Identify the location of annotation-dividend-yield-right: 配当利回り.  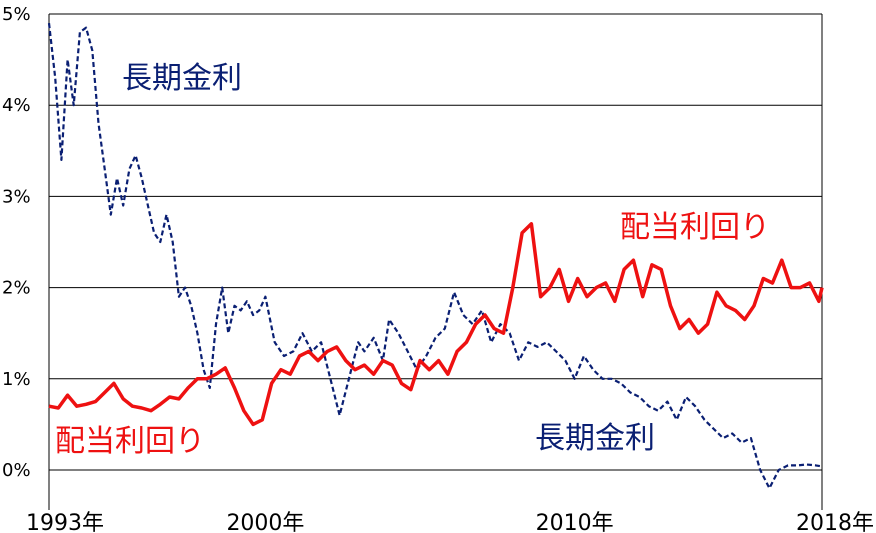
(695, 227).